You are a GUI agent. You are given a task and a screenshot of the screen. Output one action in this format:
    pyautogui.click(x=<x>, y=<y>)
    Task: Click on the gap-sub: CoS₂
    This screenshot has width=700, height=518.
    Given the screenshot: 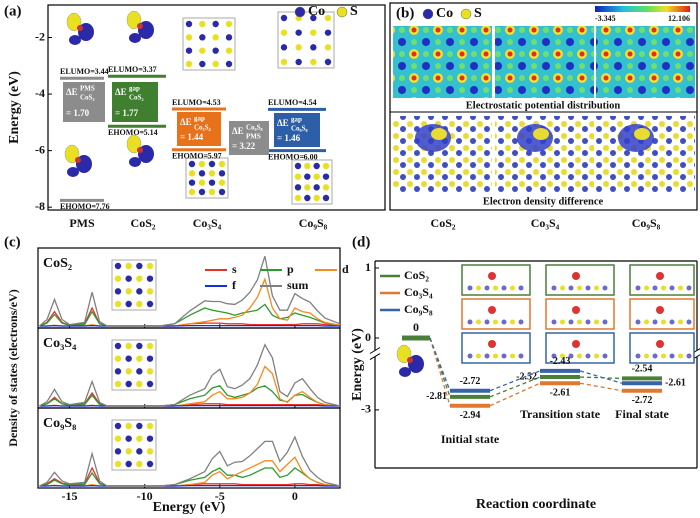 What is the action you would take?
    pyautogui.click(x=87, y=98)
    